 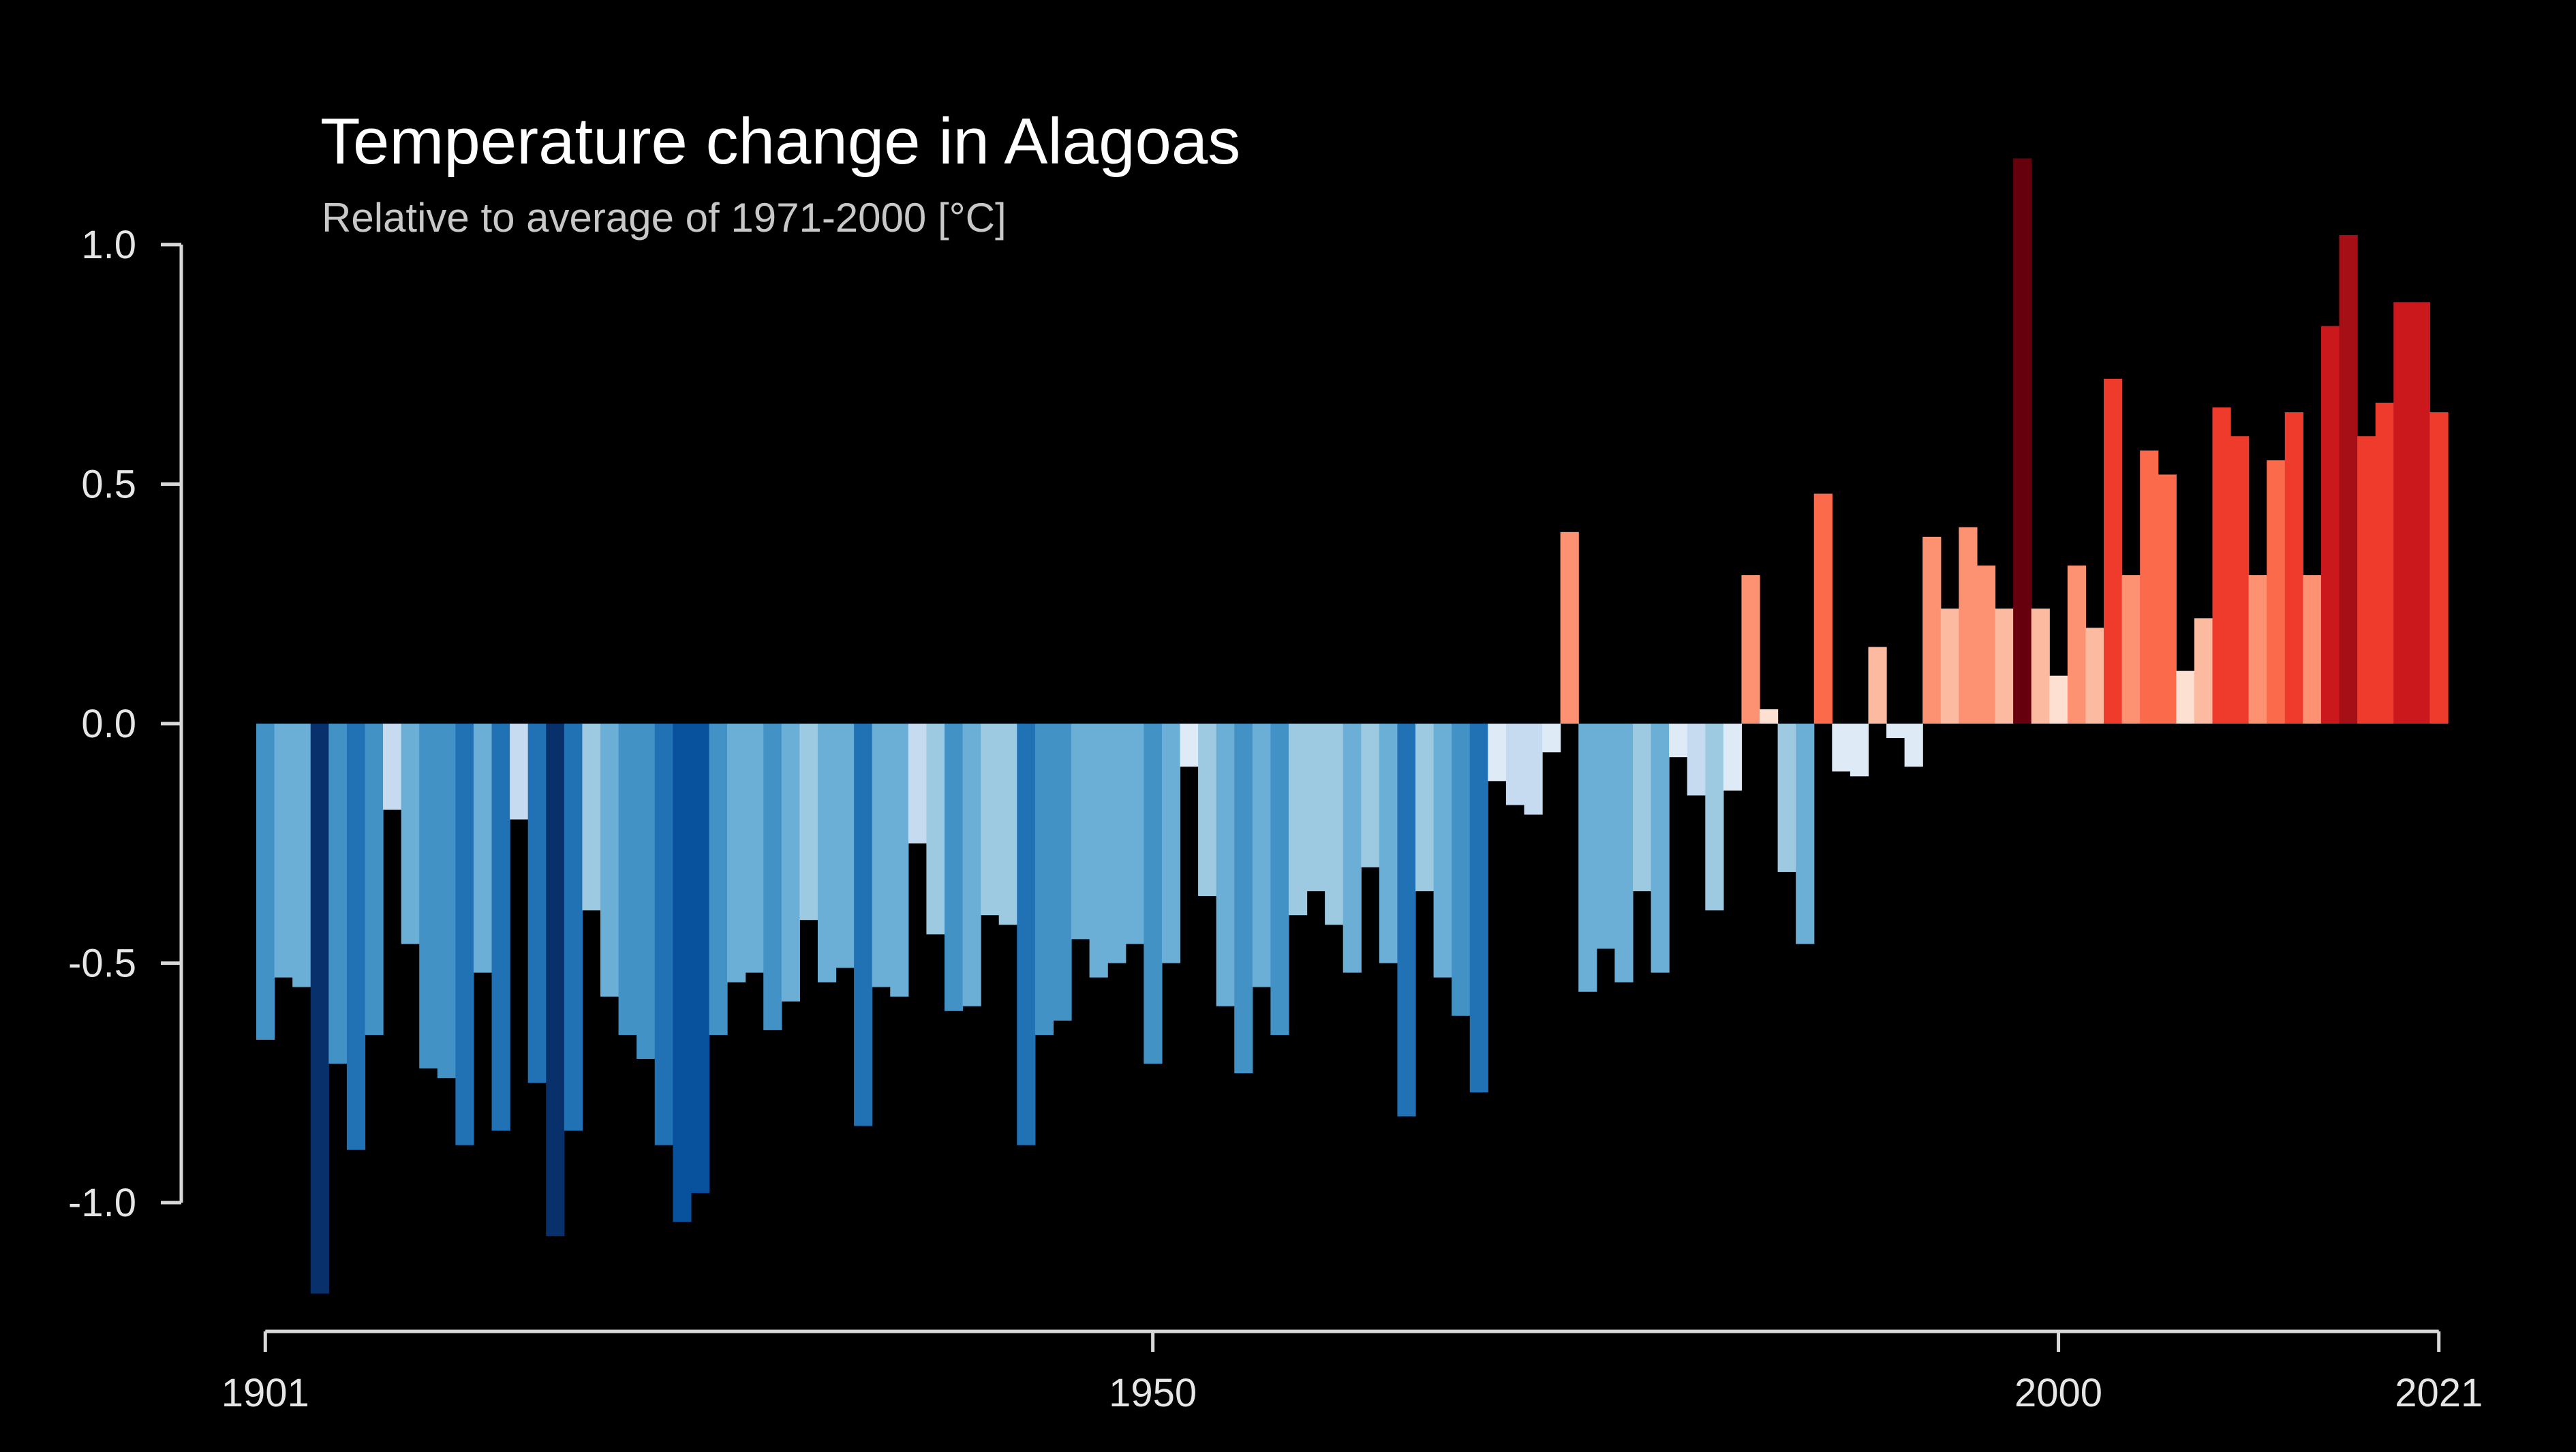 I want to click on bar-2005, so click(x=2149, y=587).